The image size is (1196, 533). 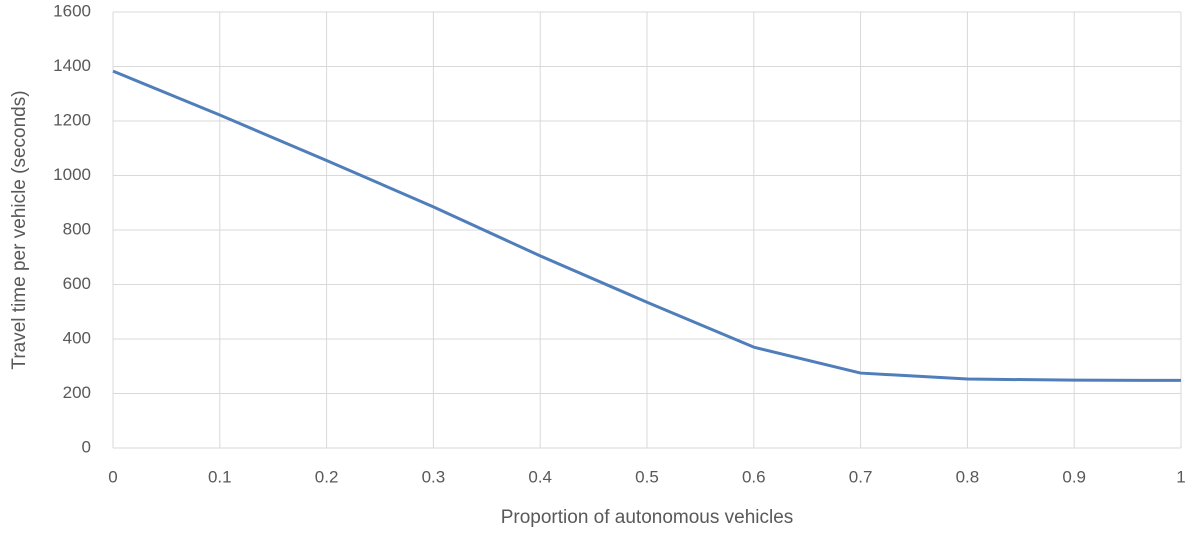 I want to click on x-tick-label: 0.5, so click(x=647, y=476).